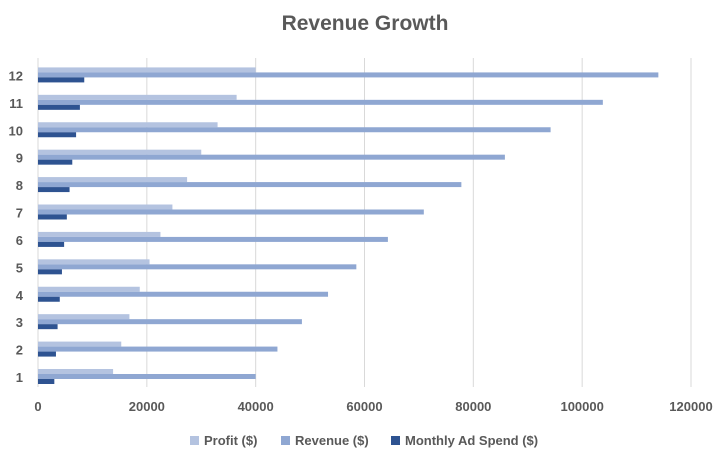  I want to click on x-axis-ticks: 0 20000 40000 60000 80000 100000 120000, so click(373, 406).